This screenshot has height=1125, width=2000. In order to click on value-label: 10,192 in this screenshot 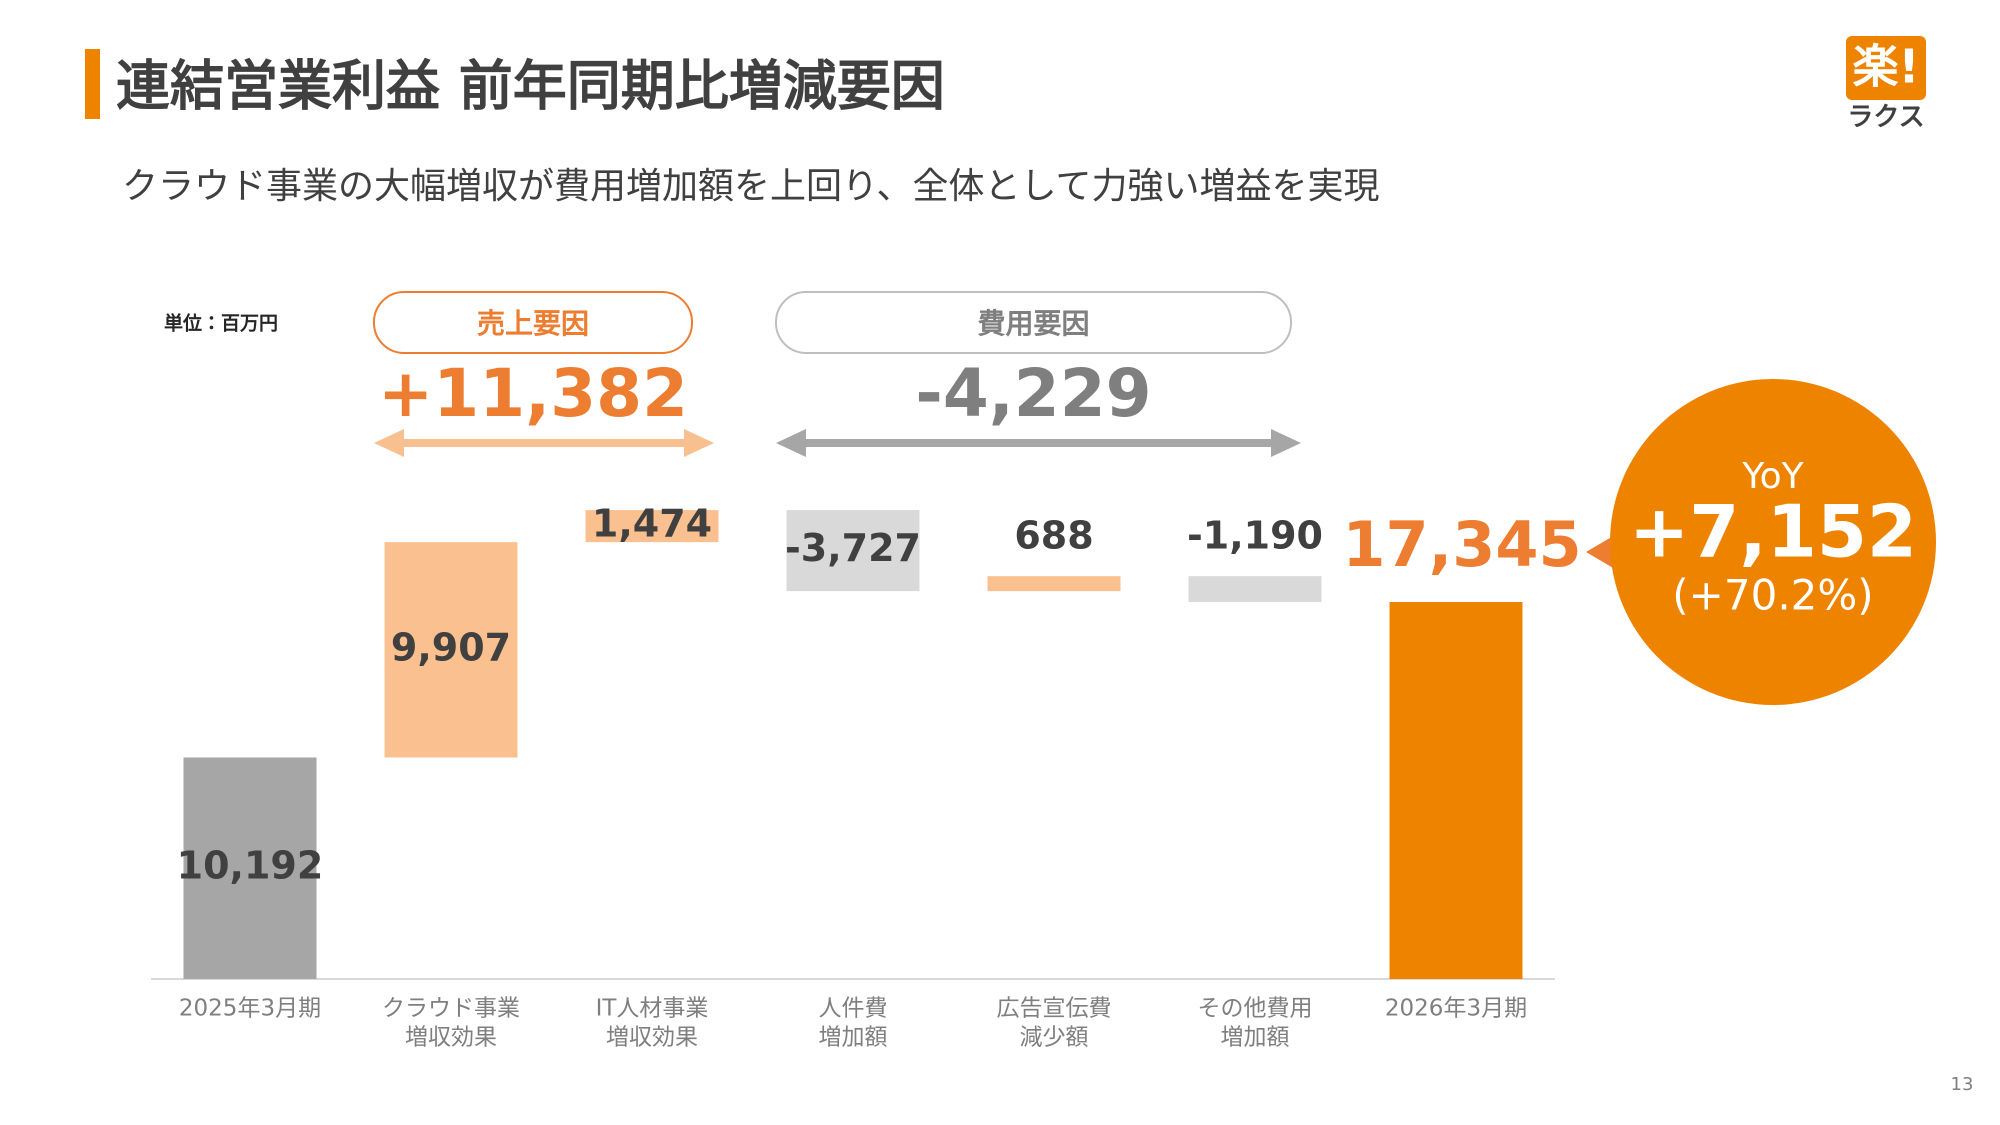, I will do `click(250, 866)`.